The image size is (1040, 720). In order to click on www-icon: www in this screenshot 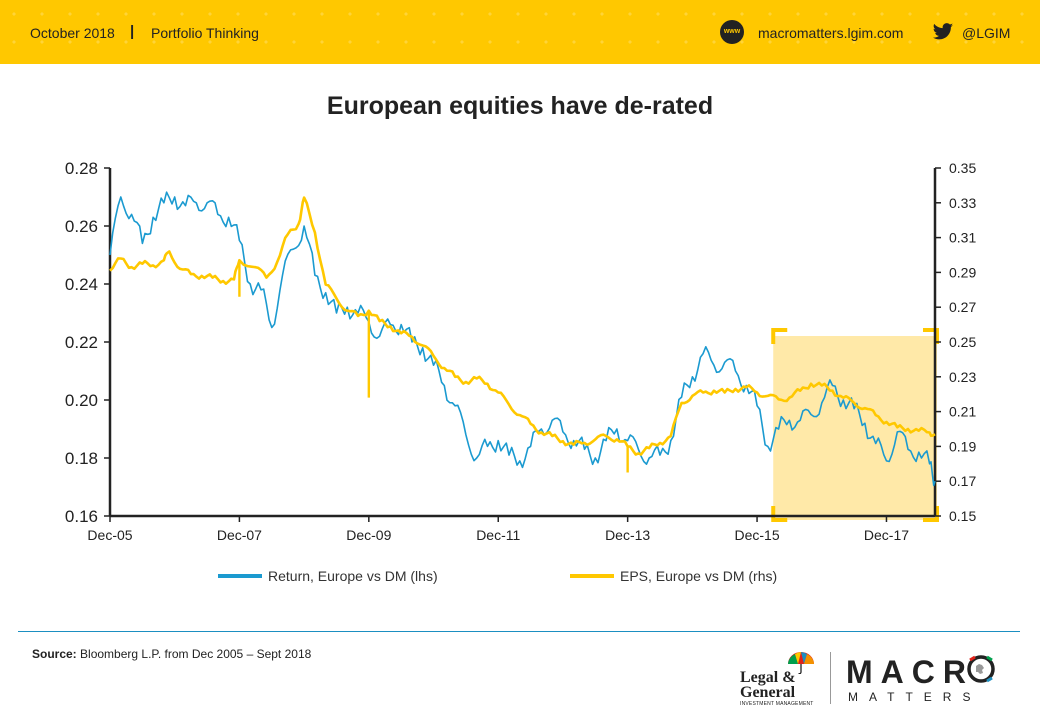, I will do `click(732, 32)`.